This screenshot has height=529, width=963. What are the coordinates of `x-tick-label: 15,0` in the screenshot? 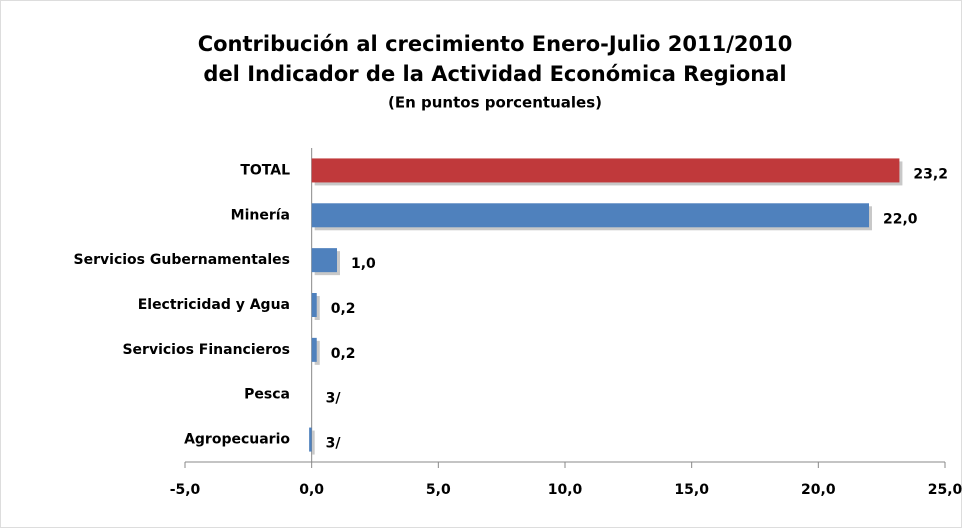 It's located at (691, 490).